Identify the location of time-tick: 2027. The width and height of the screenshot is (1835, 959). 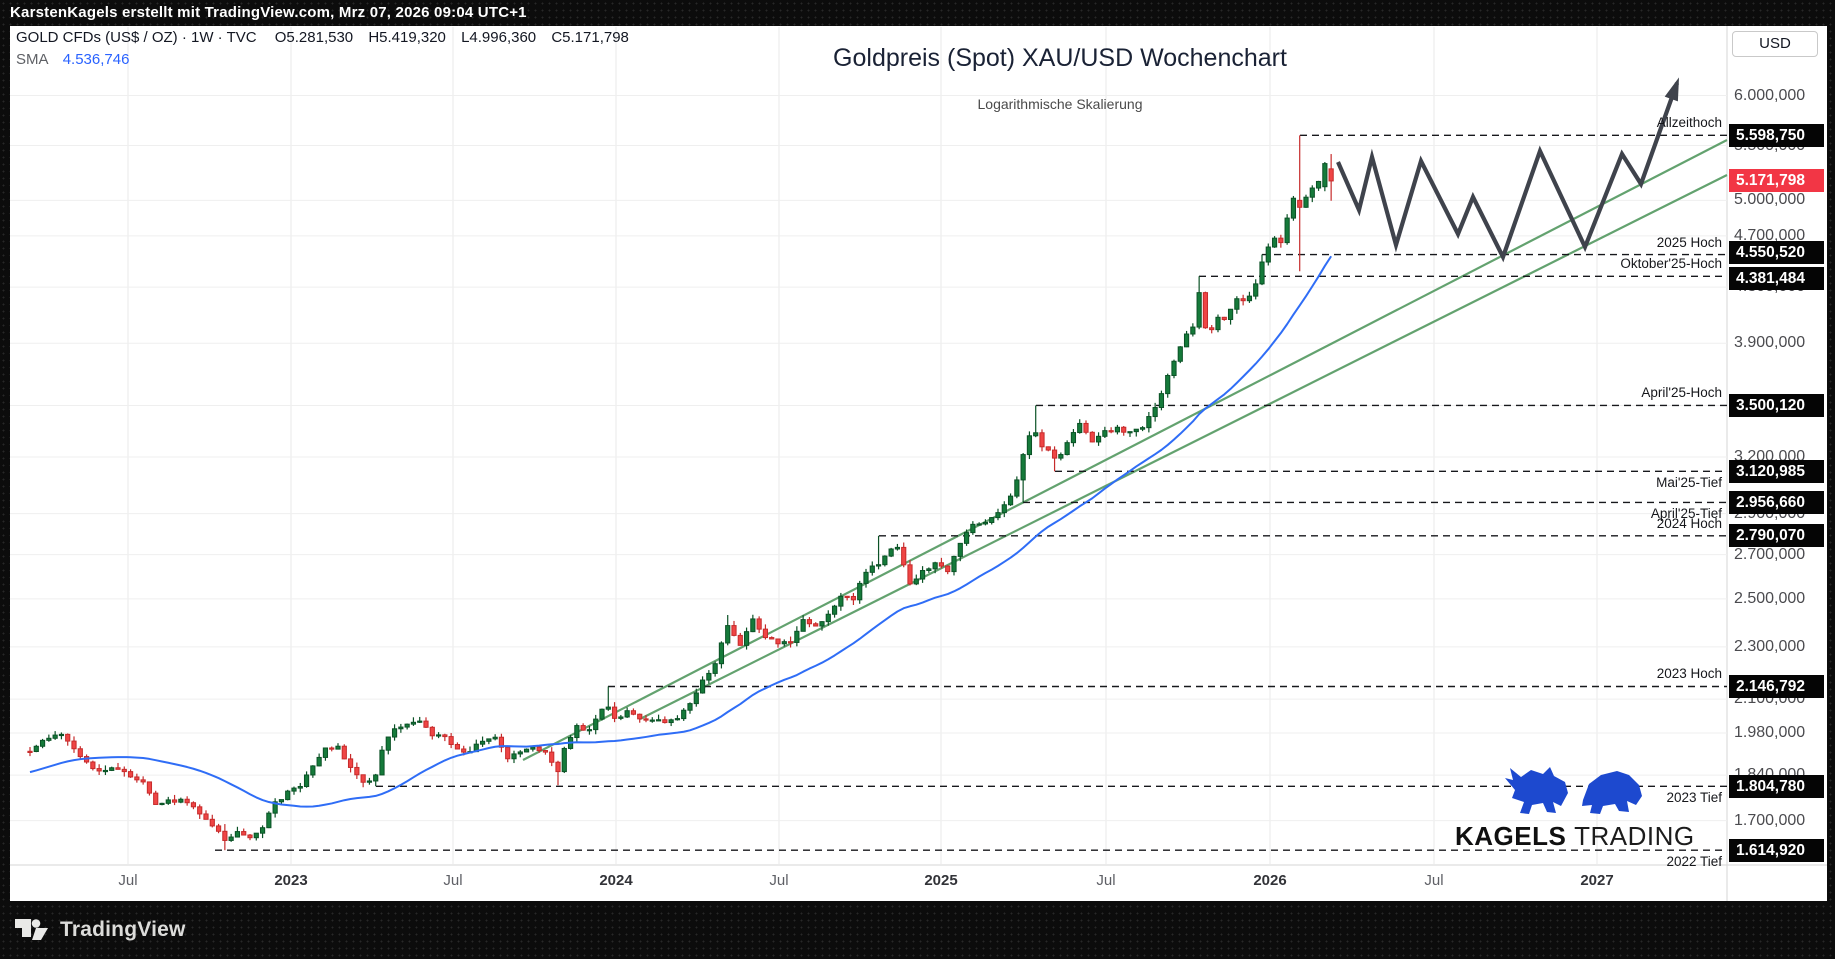
(1597, 880).